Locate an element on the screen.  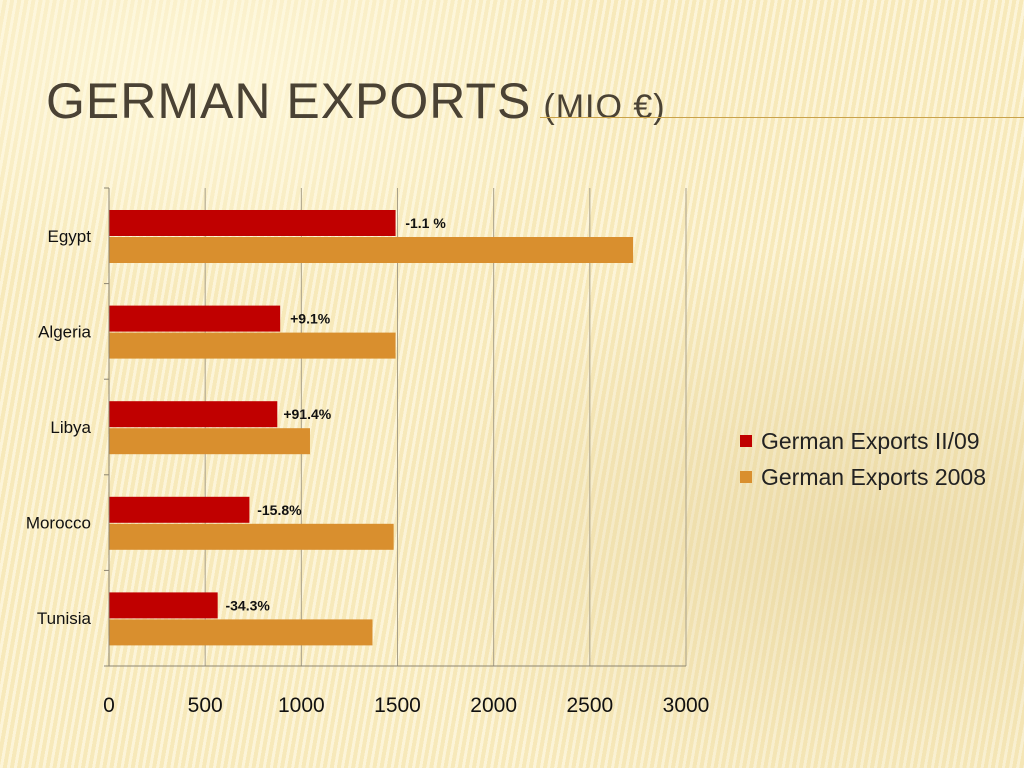
bar-egypt-2008 is located at coordinates (371, 250).